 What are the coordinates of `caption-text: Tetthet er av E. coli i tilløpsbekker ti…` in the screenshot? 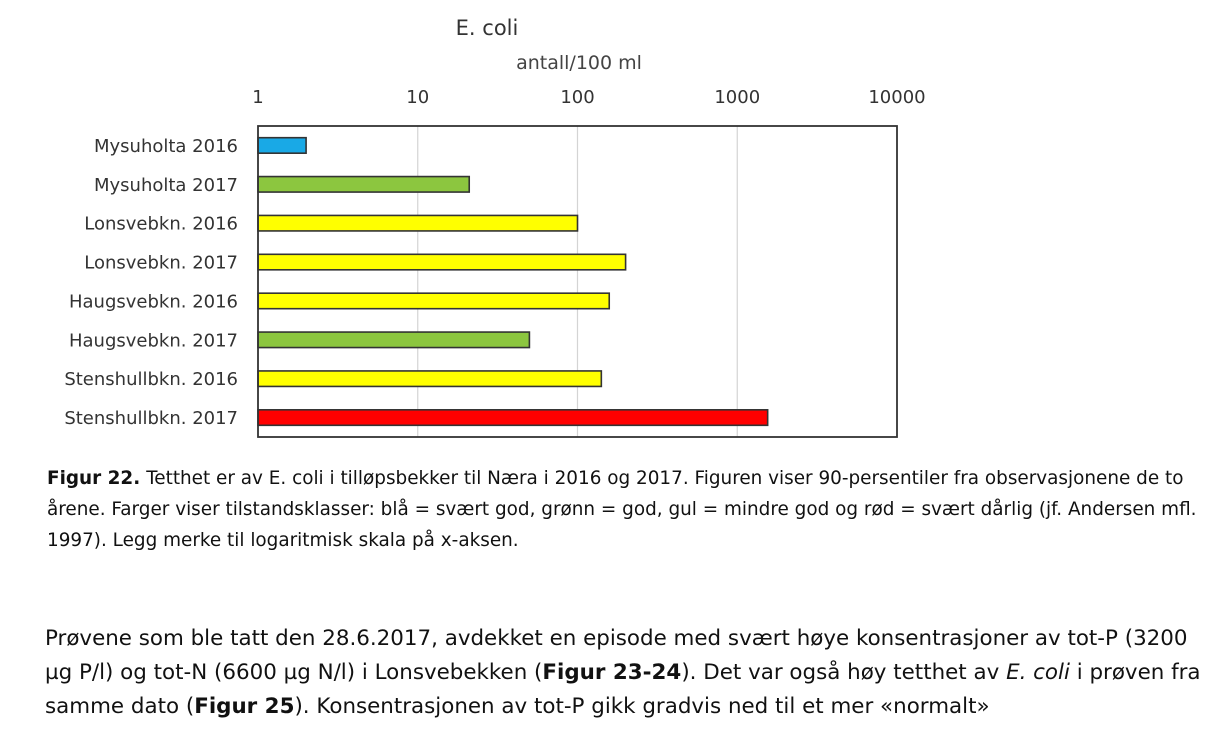 It's located at (622, 509).